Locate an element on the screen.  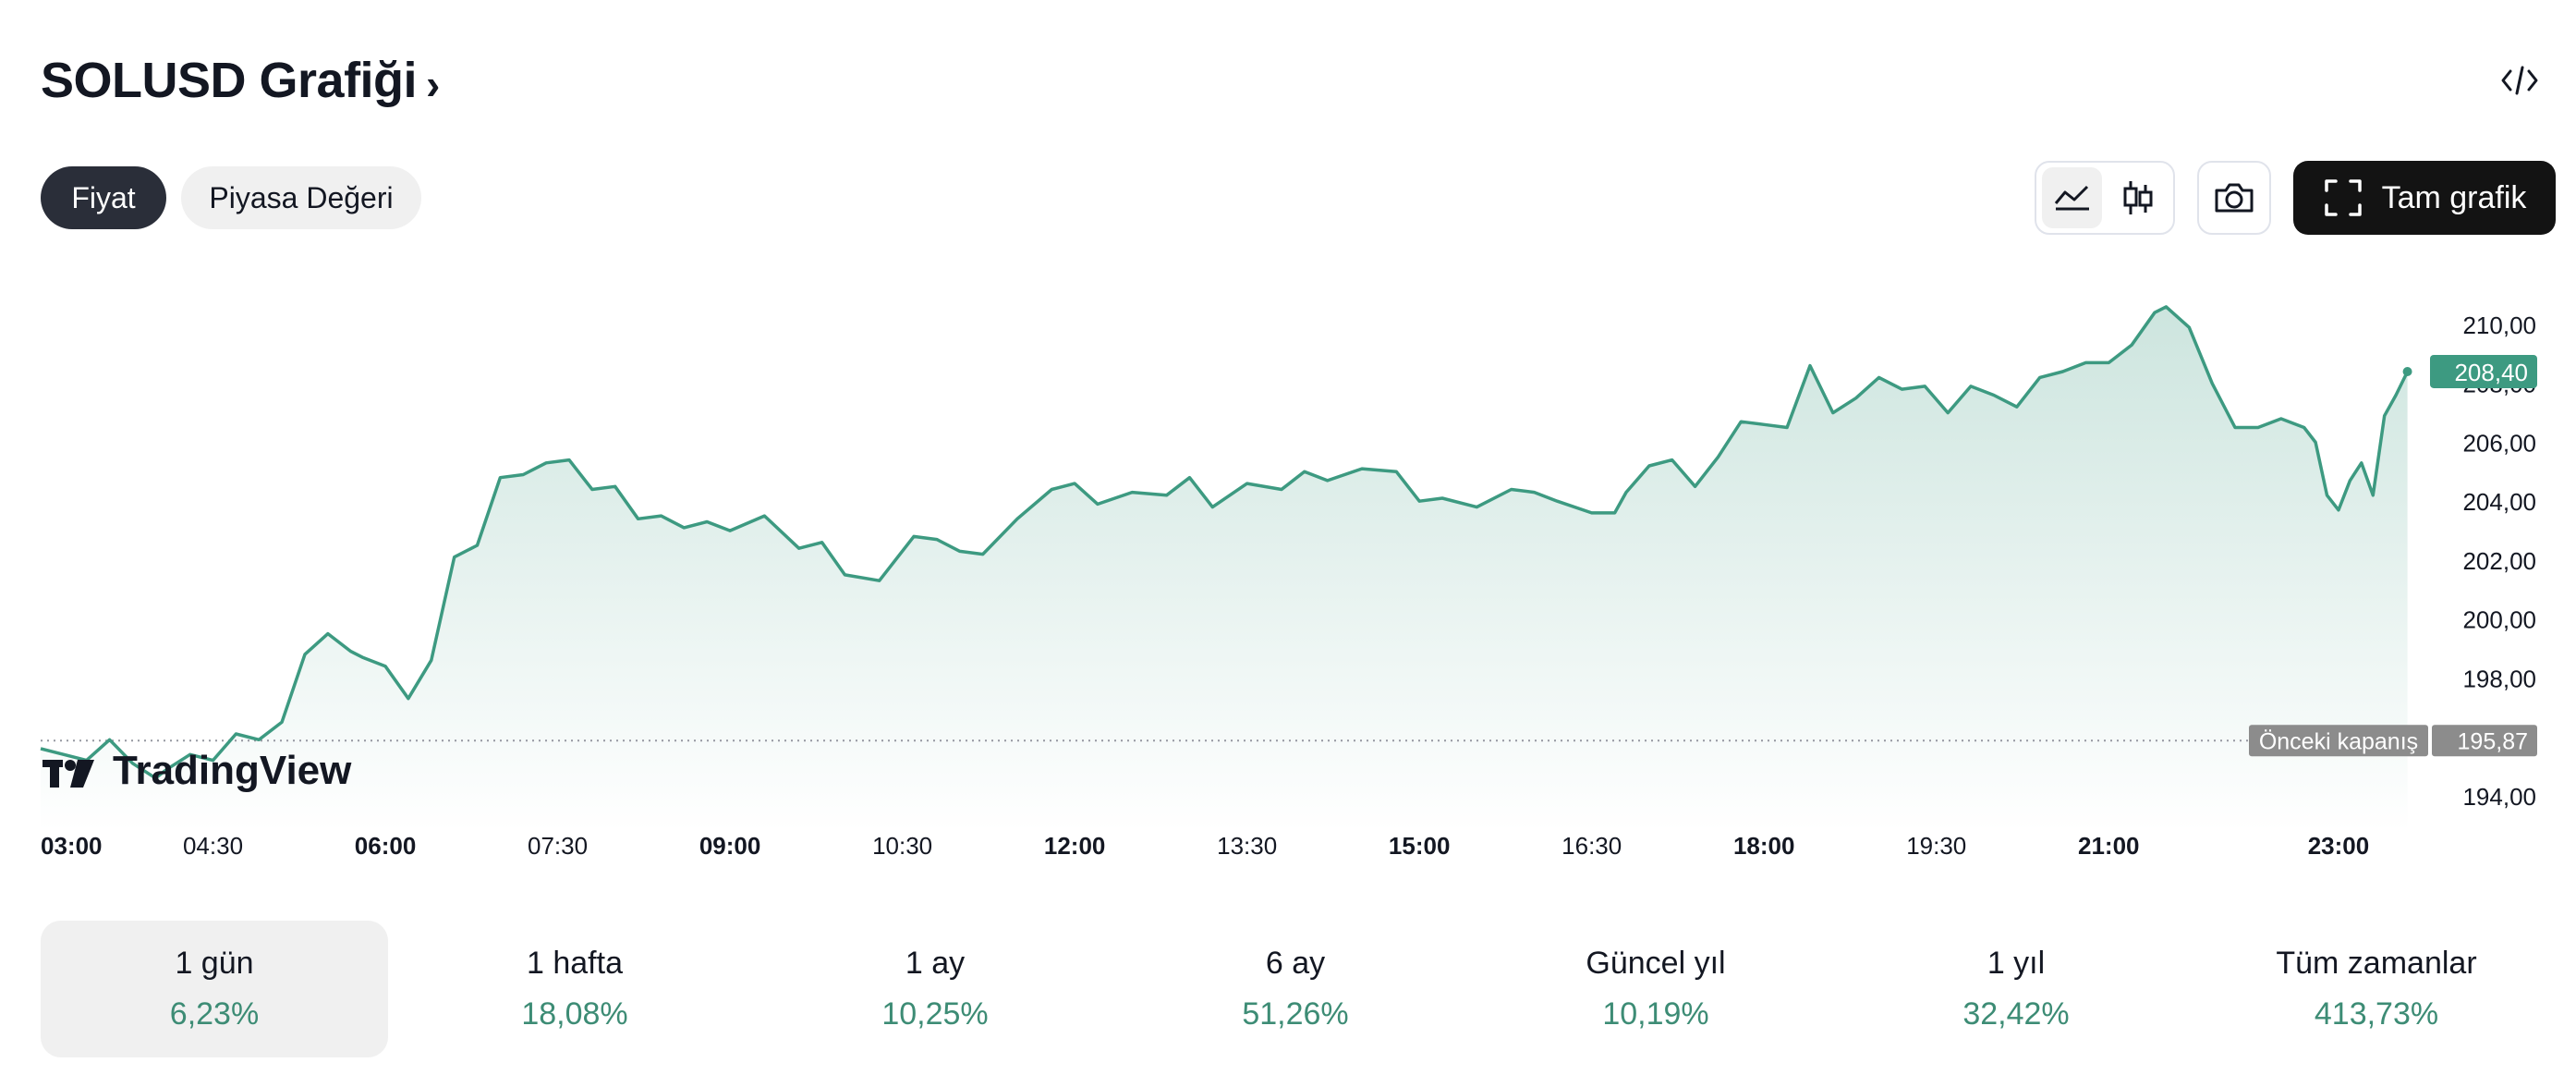
period-label: 1 yıl is located at coordinates (2016, 963).